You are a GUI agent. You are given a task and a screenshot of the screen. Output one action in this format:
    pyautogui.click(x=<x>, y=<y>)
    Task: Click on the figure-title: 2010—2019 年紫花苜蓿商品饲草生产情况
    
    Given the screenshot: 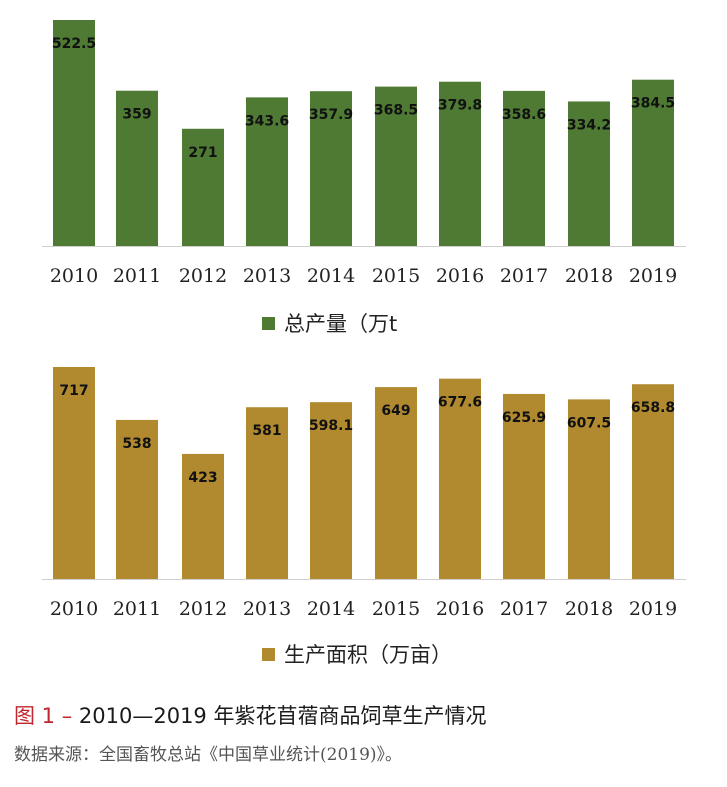 What is the action you would take?
    pyautogui.click(x=282, y=716)
    